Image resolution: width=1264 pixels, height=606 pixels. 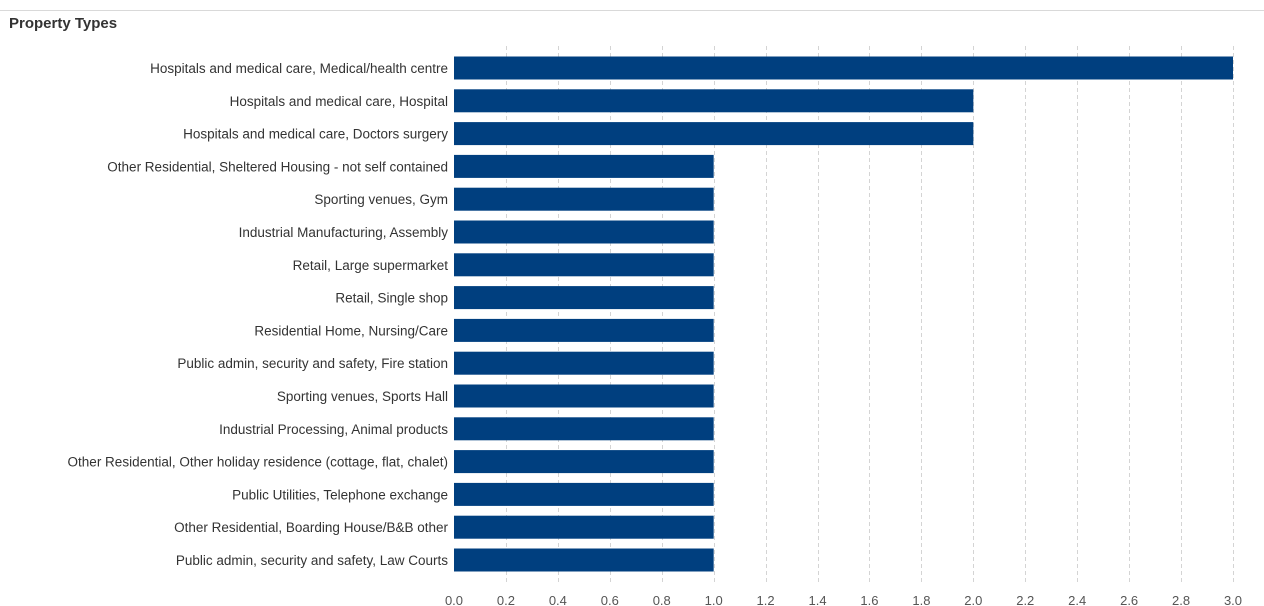 What do you see at coordinates (454, 599) in the screenshot?
I see `x-tick-label: 0.0` at bounding box center [454, 599].